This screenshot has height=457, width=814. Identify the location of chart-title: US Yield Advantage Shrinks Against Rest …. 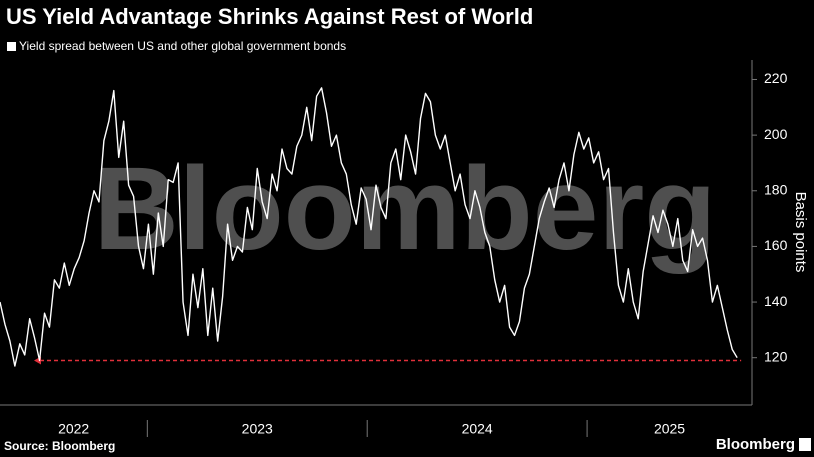
(269, 16).